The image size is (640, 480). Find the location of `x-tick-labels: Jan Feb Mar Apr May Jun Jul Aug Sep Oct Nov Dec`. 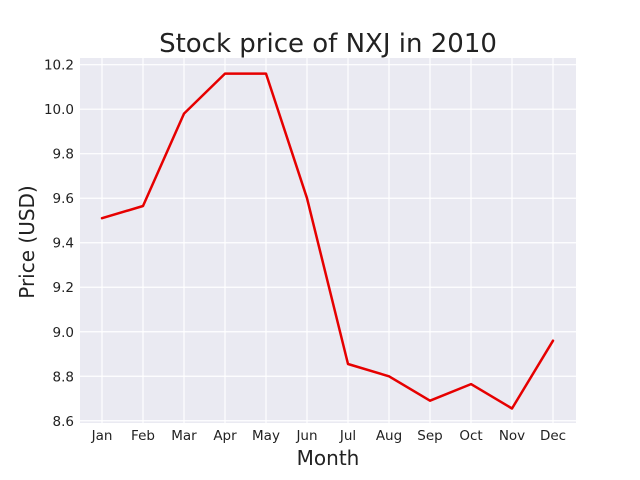

x-tick-labels: Jan Feb Mar Apr May Jun Jul Aug Sep Oct Nov Dec is located at coordinates (328, 436).